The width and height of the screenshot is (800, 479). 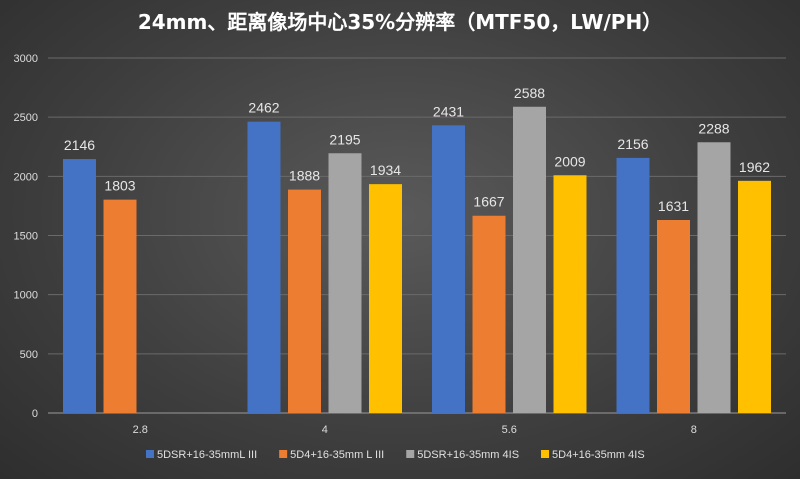 What do you see at coordinates (448, 111) in the screenshot?
I see `data-label: 2431` at bounding box center [448, 111].